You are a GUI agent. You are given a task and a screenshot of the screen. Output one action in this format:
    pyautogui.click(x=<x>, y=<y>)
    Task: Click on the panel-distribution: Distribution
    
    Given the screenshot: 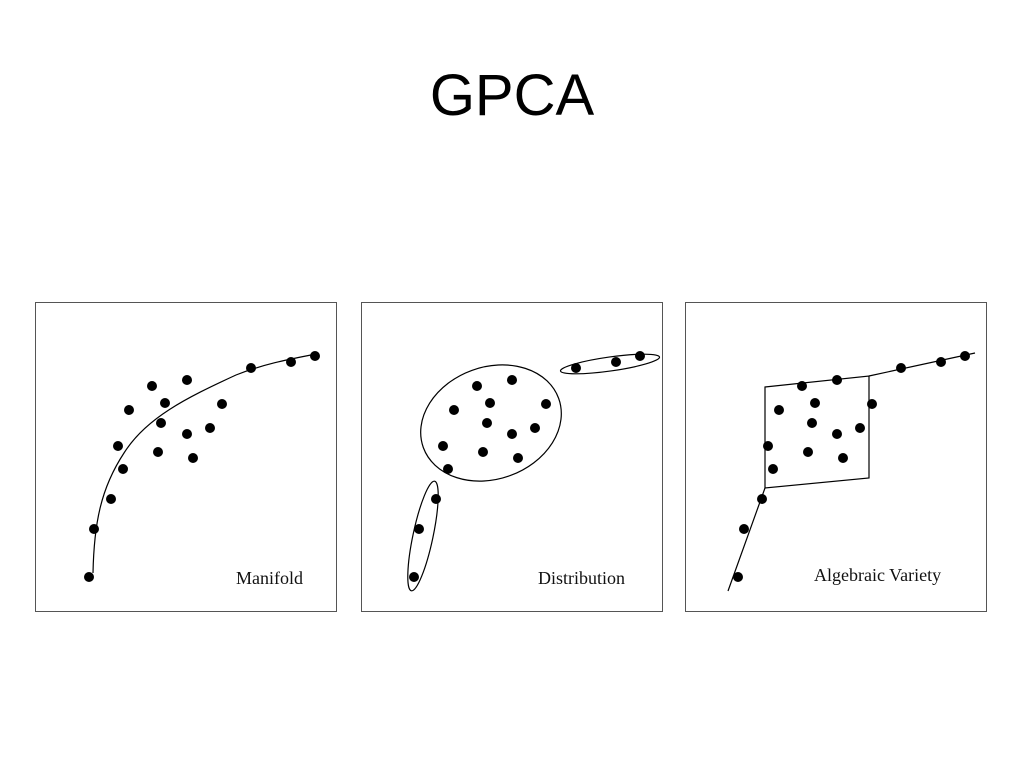 What is the action you would take?
    pyautogui.click(x=512, y=457)
    